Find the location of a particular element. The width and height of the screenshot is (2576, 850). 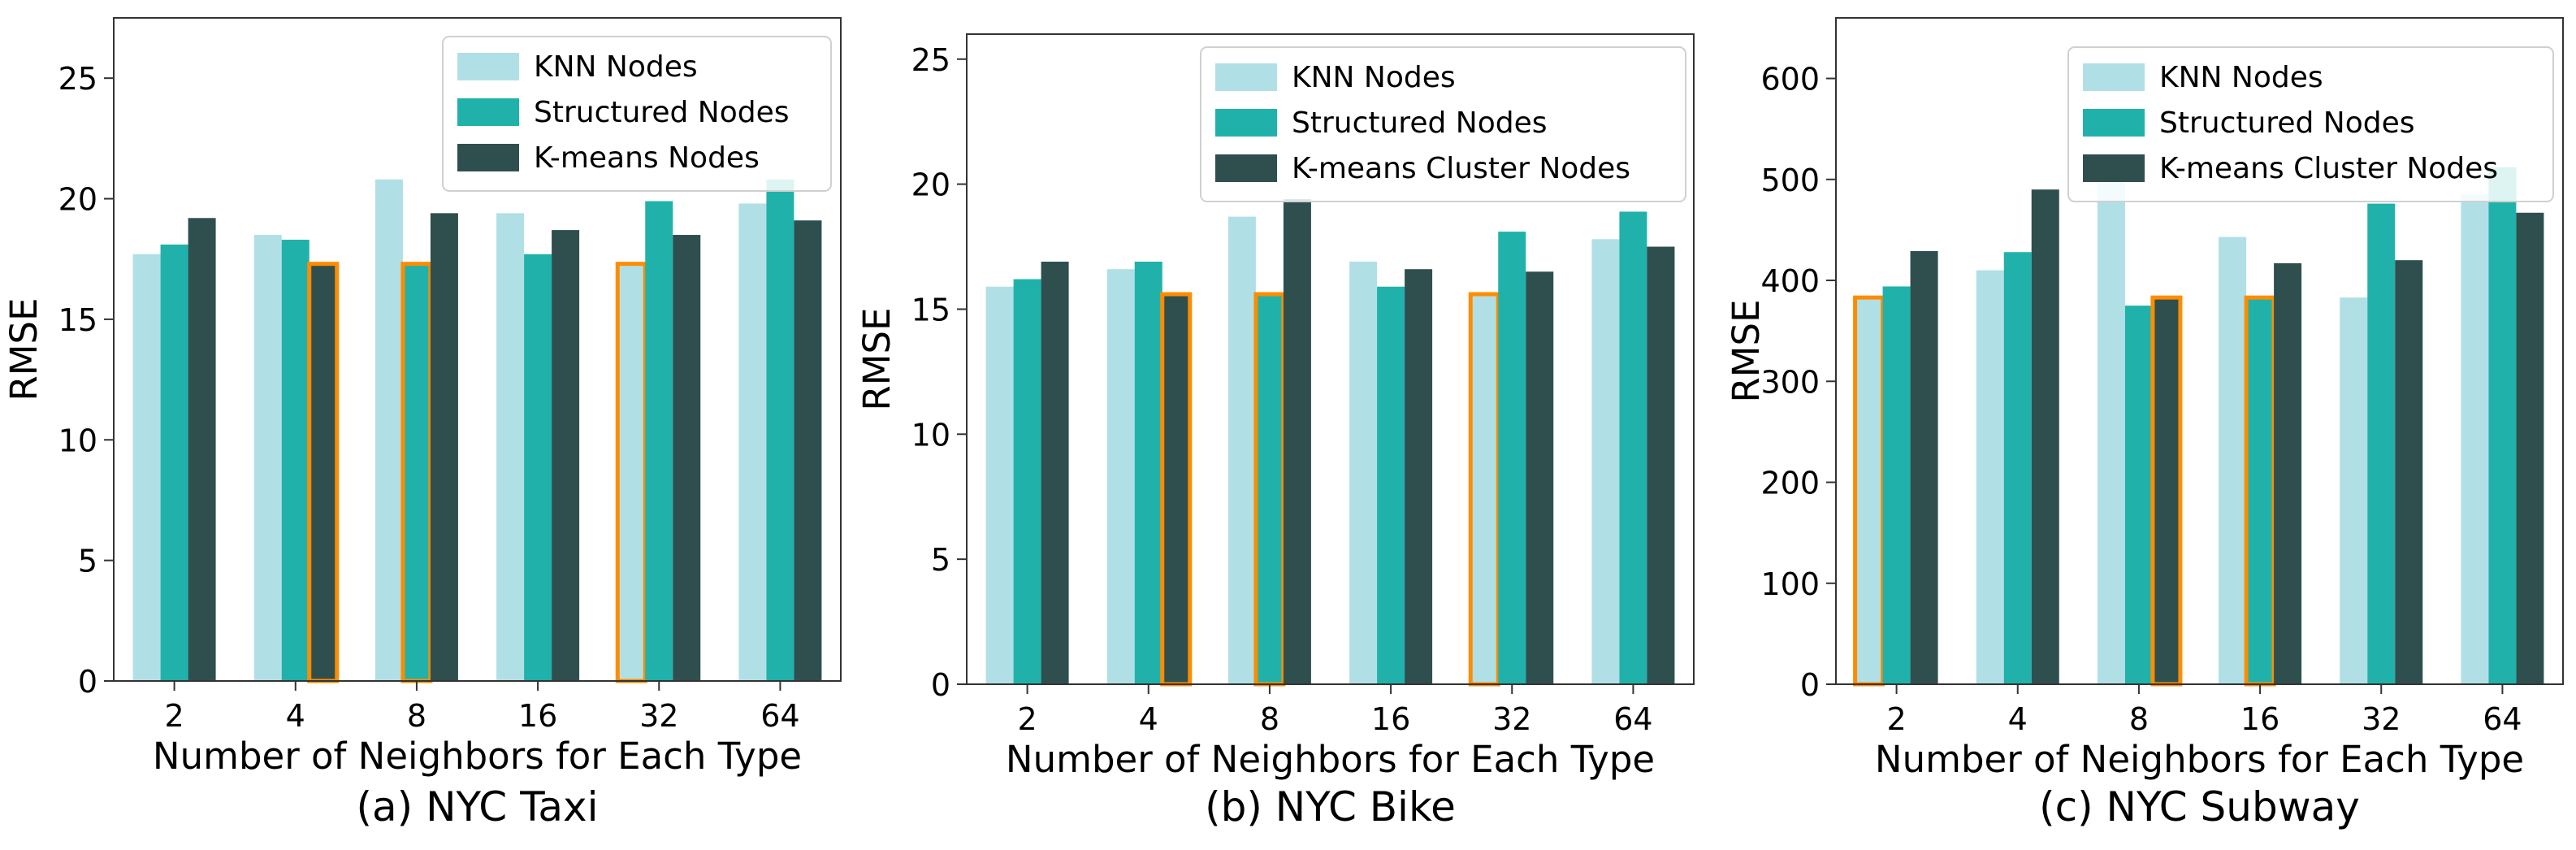

y-tick-label: 400 is located at coordinates (1790, 281).